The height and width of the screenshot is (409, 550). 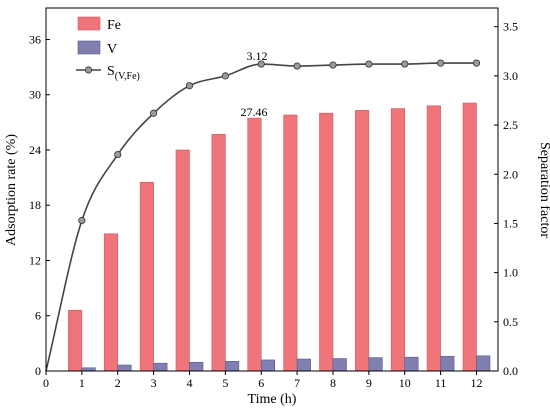 I want to click on x-axis-title: Time (h), so click(x=272, y=399).